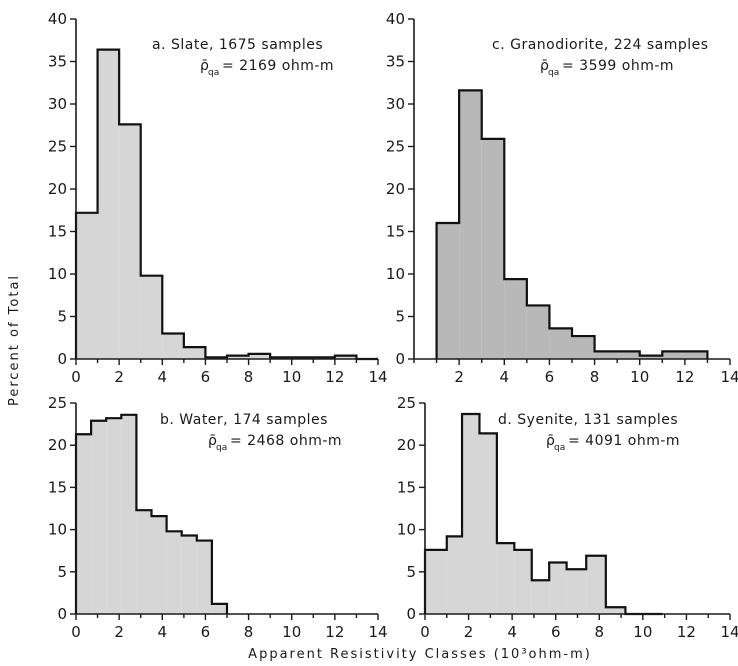 The height and width of the screenshot is (666, 738). I want to click on y-tick-label-b-25: 25, so click(57, 403).